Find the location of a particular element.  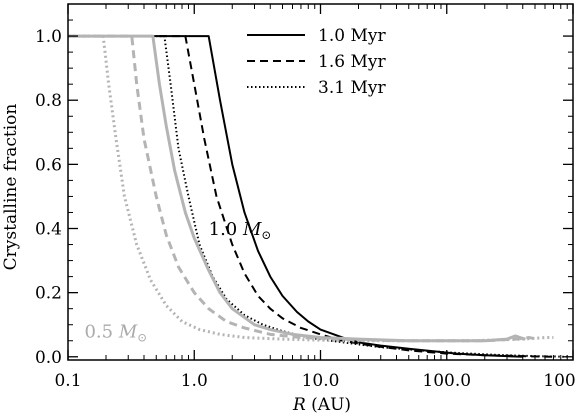

mass-annotation: 0.5 M⊙ is located at coordinates (115, 333).